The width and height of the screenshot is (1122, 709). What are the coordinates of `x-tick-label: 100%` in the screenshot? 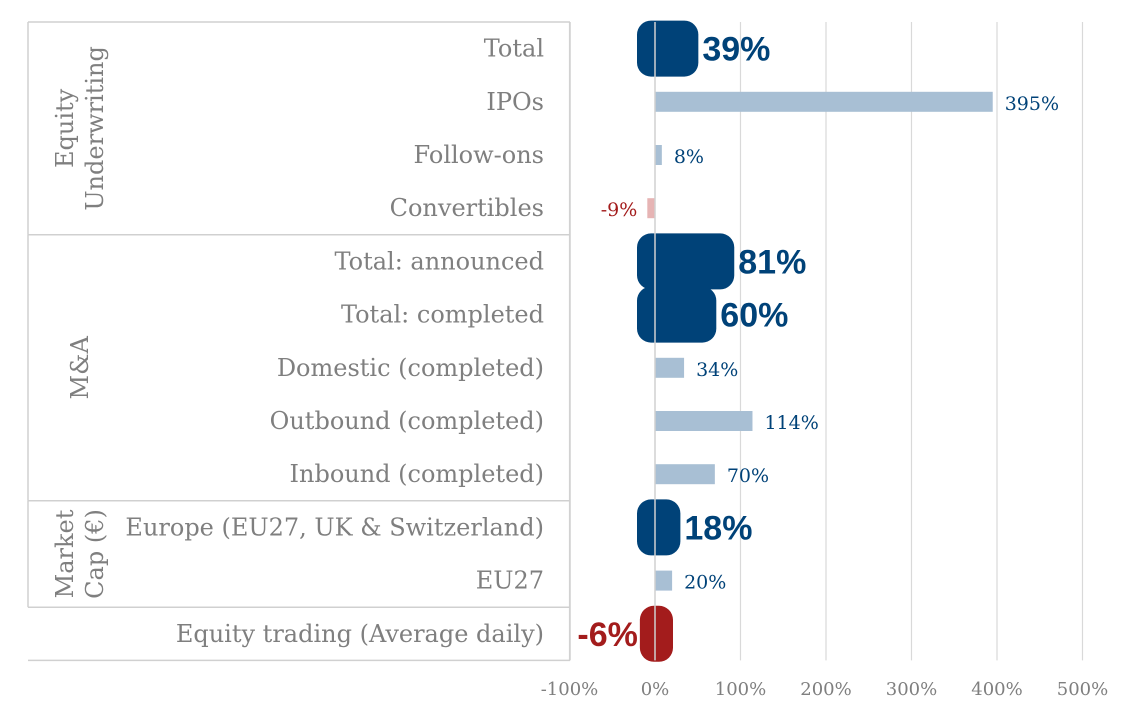 It's located at (740, 689).